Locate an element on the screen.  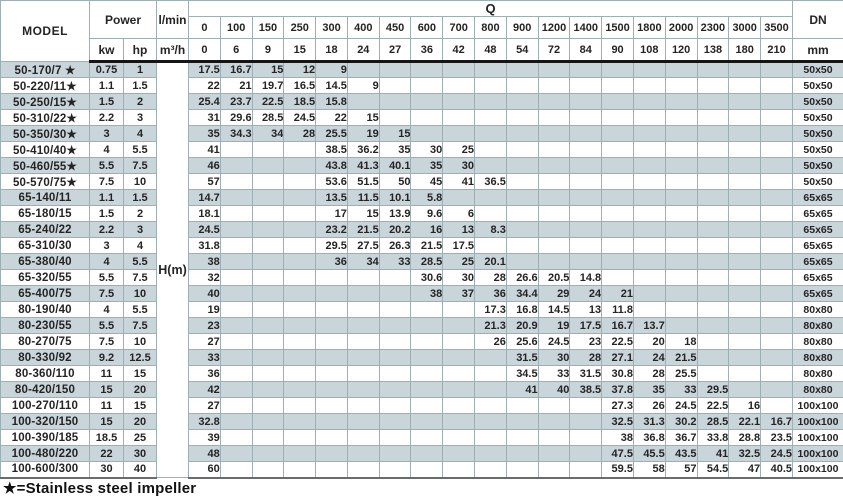
model-cell: 50-410/40★ is located at coordinates (45, 149).